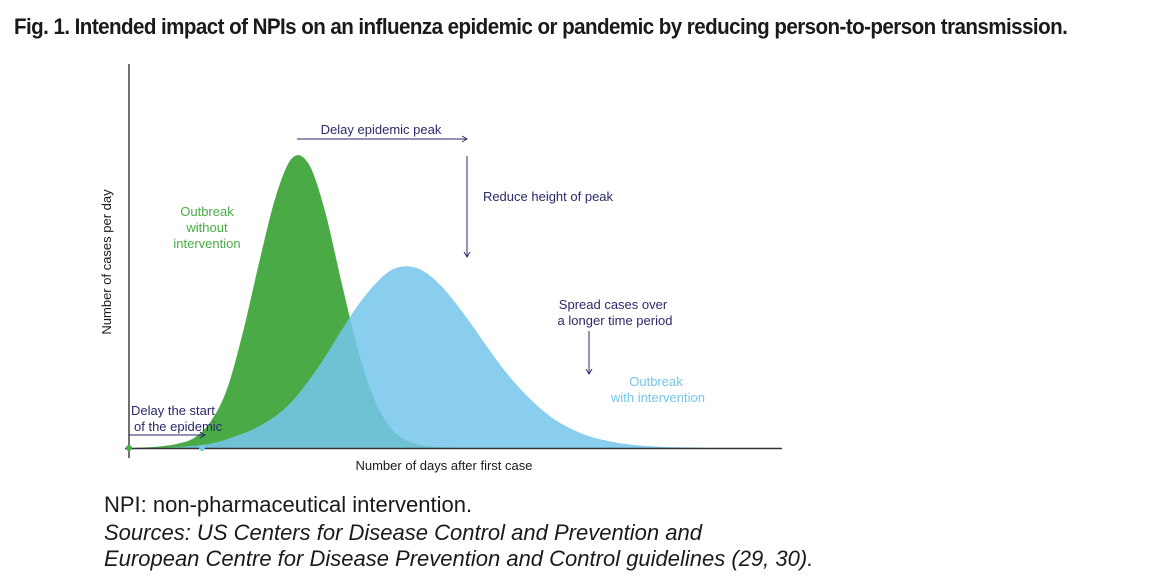 The height and width of the screenshot is (588, 1155). Describe the element at coordinates (167, 435) in the screenshot. I see `arrow-delay-start` at that location.